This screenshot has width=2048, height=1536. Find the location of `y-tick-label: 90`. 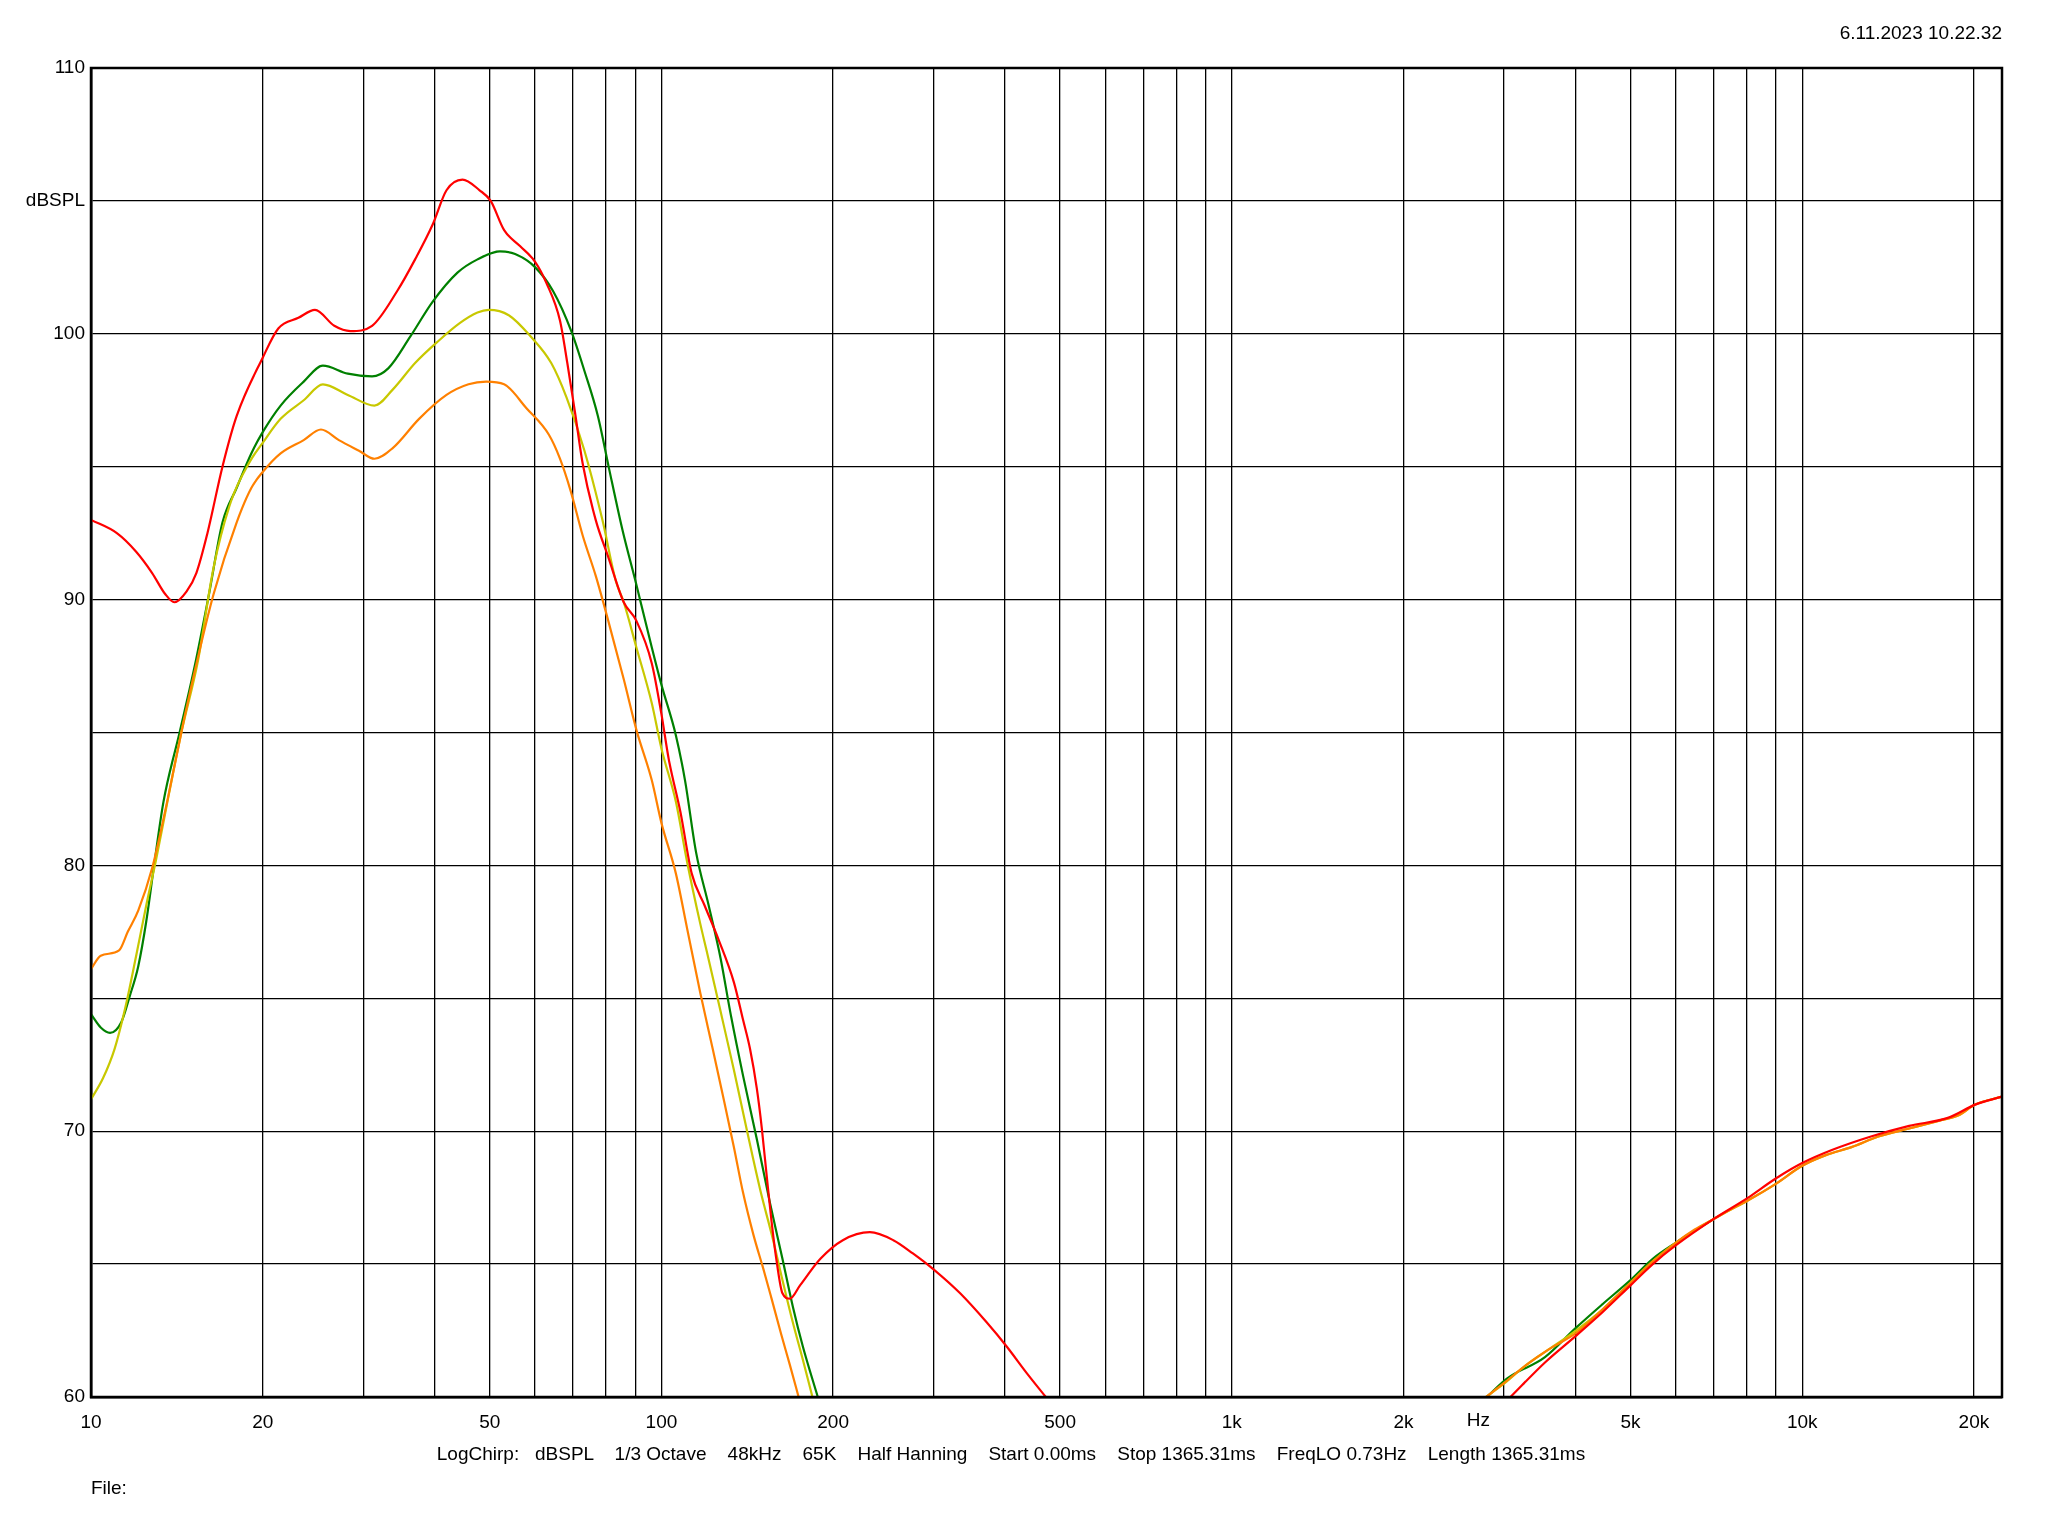

y-tick-label: 90 is located at coordinates (74, 598).